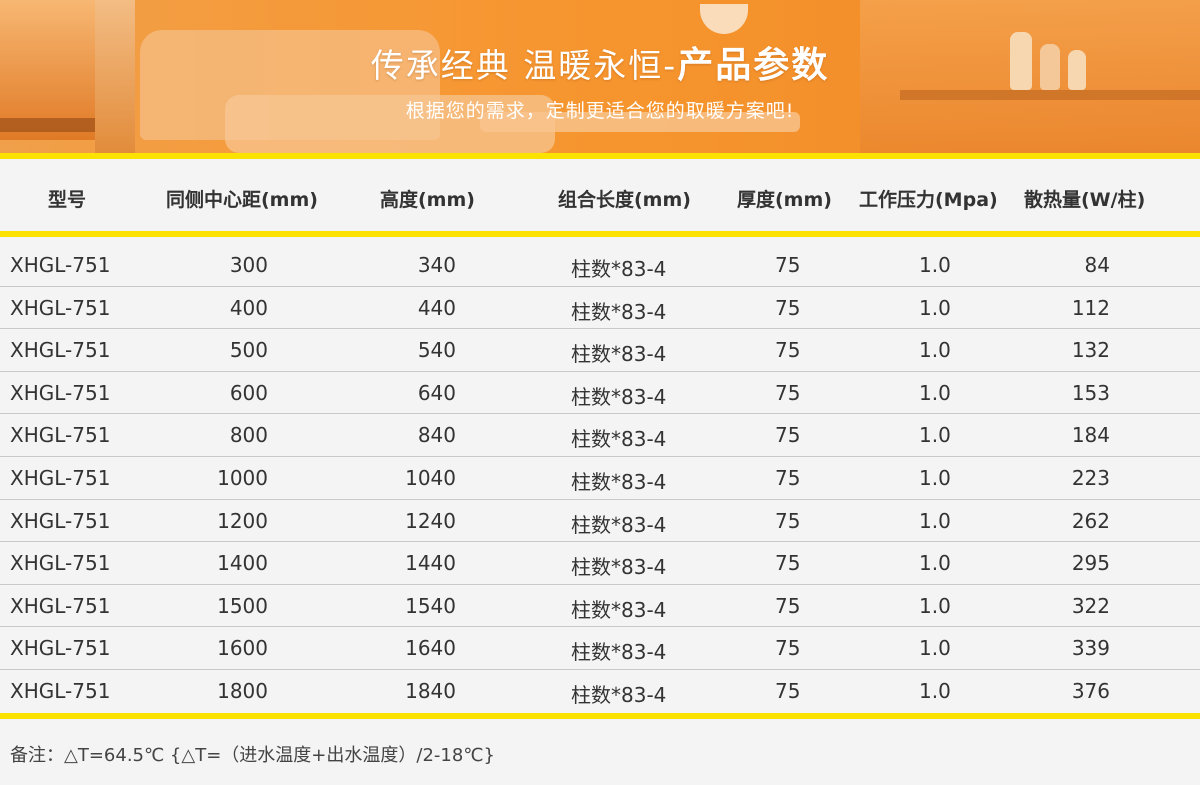  What do you see at coordinates (436, 392) in the screenshot?
I see `cell-height: 640` at bounding box center [436, 392].